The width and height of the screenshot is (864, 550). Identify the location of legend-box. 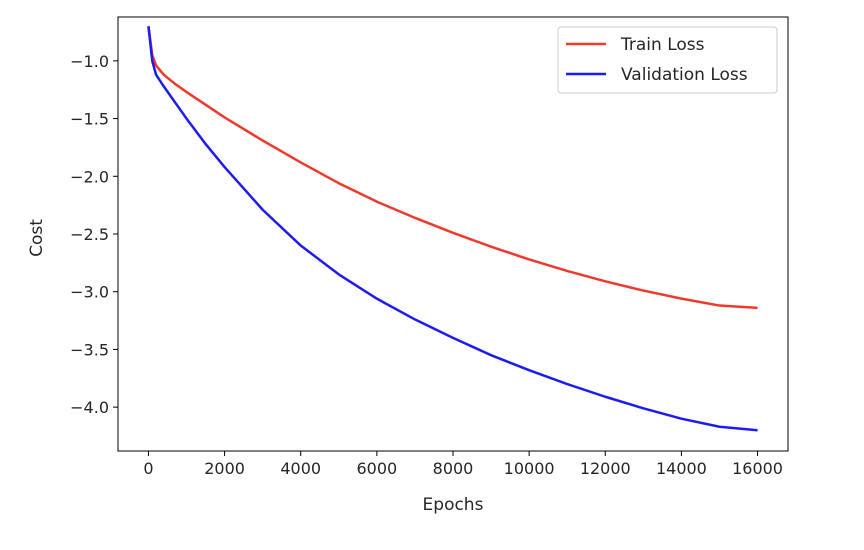
(667, 60).